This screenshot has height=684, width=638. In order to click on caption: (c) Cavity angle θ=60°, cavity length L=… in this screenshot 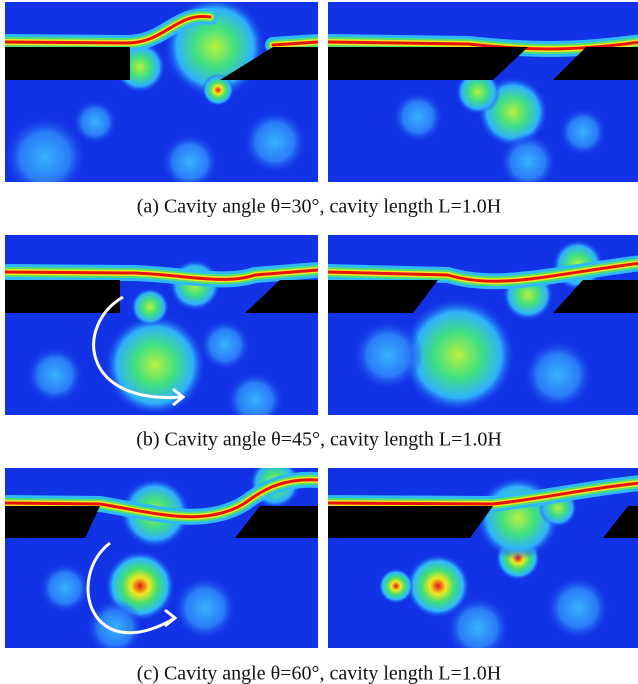, I will do `click(319, 673)`.